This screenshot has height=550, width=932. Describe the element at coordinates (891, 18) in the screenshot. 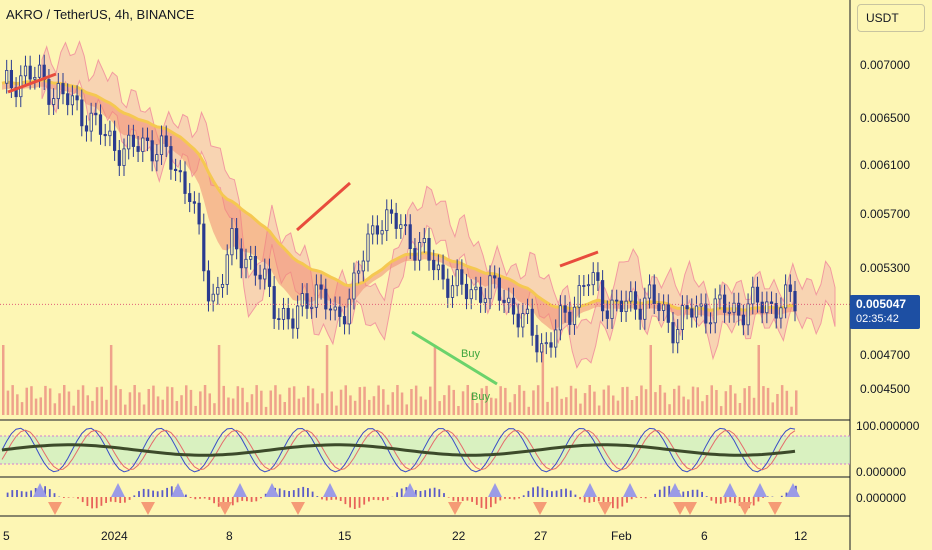

I see `currency-button: USDT` at that location.